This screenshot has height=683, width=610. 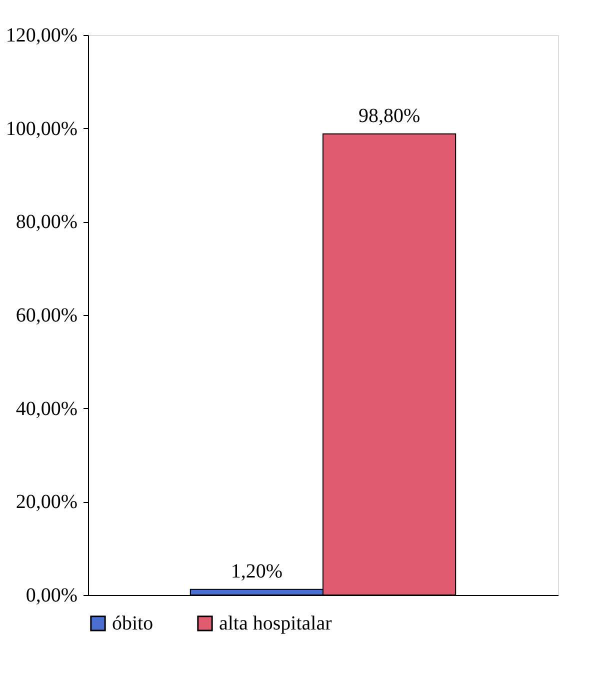 What do you see at coordinates (52, 595) in the screenshot?
I see `y-tick-label: 0,00%` at bounding box center [52, 595].